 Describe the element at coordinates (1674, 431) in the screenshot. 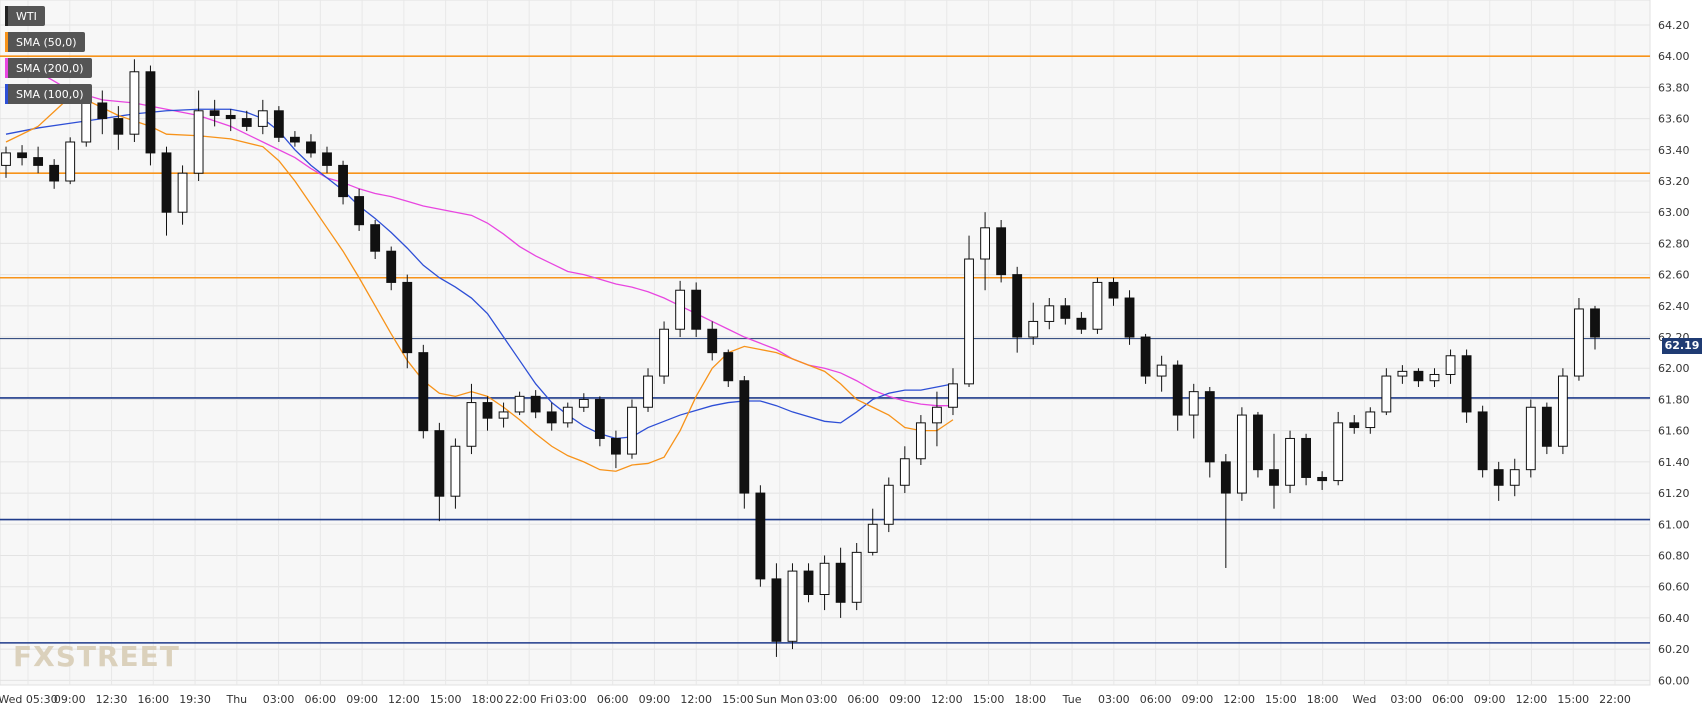

I see `y-tick-label: 61.60` at that location.